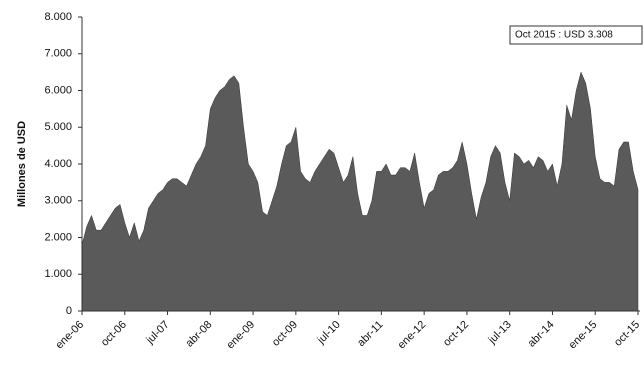 The width and height of the screenshot is (644, 369). What do you see at coordinates (285, 334) in the screenshot?
I see `x-tick-label: oct-09` at bounding box center [285, 334].